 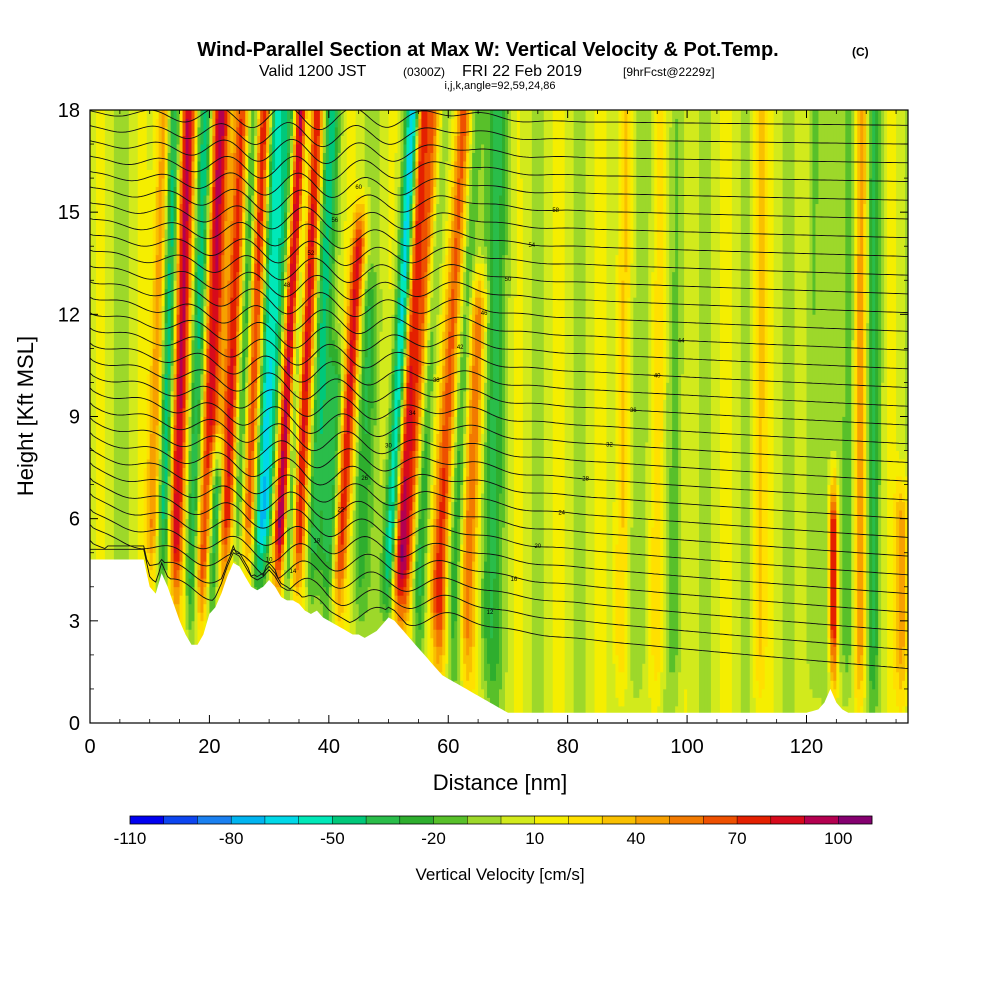 I want to click on colorbar-tick-label: 10, so click(x=534, y=838).